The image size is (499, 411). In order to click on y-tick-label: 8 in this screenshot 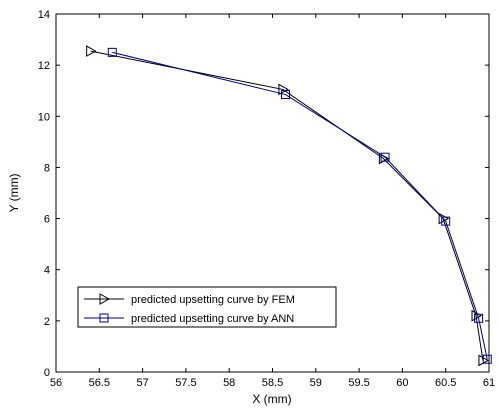, I will do `click(47, 168)`.